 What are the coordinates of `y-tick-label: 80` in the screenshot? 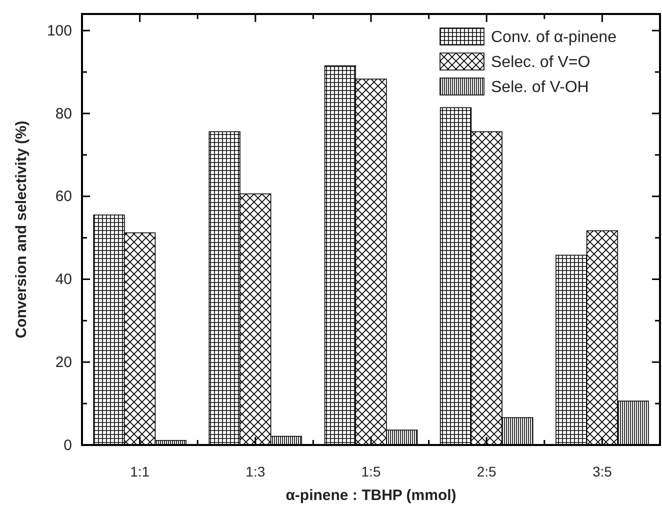 It's located at (63, 113).